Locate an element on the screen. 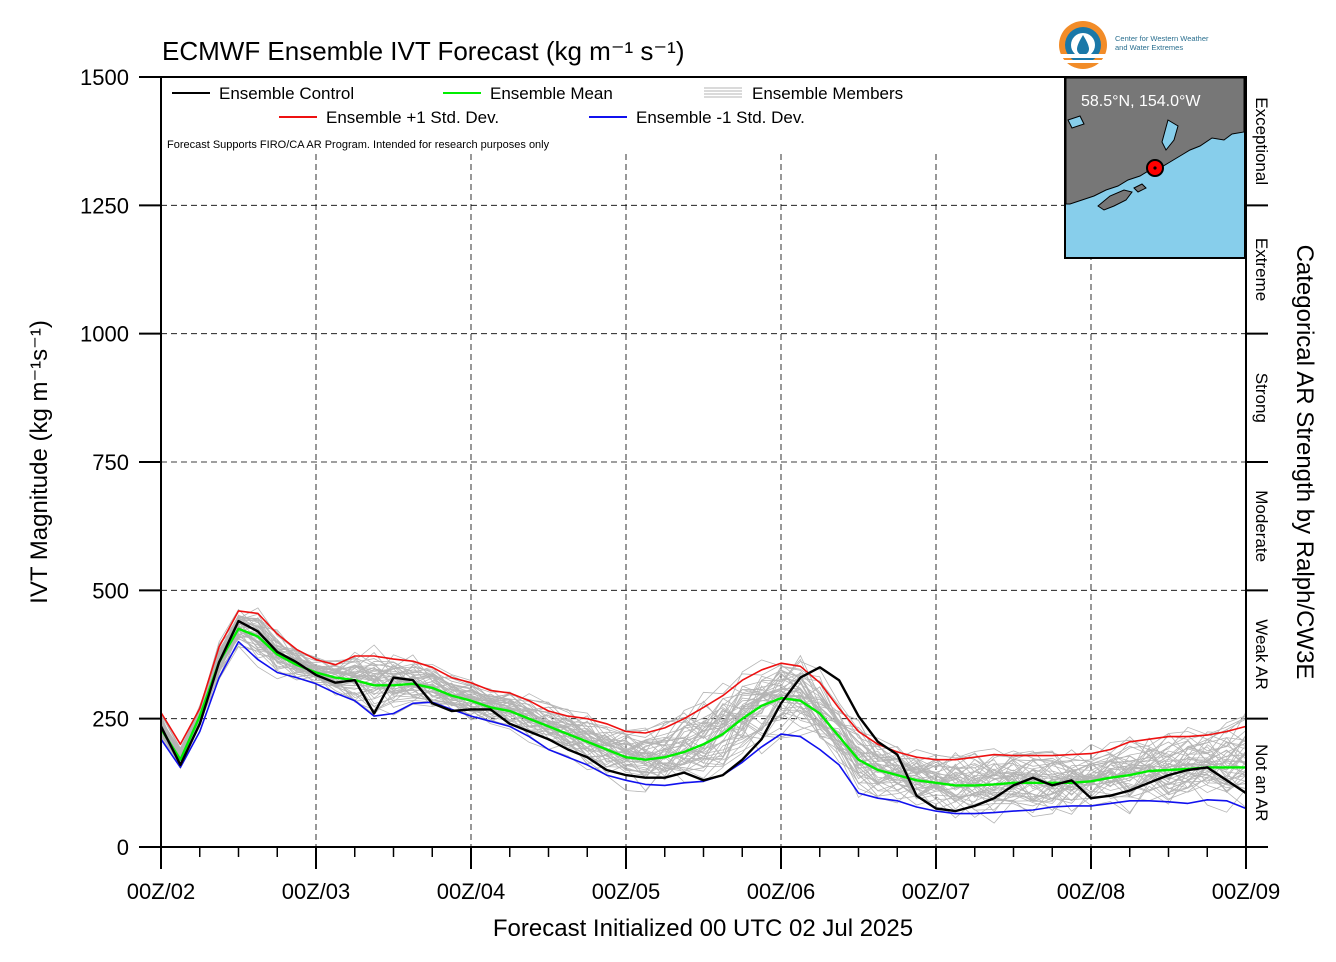 The width and height of the screenshot is (1336, 962). category-label: Exceptional is located at coordinates (1261, 141).